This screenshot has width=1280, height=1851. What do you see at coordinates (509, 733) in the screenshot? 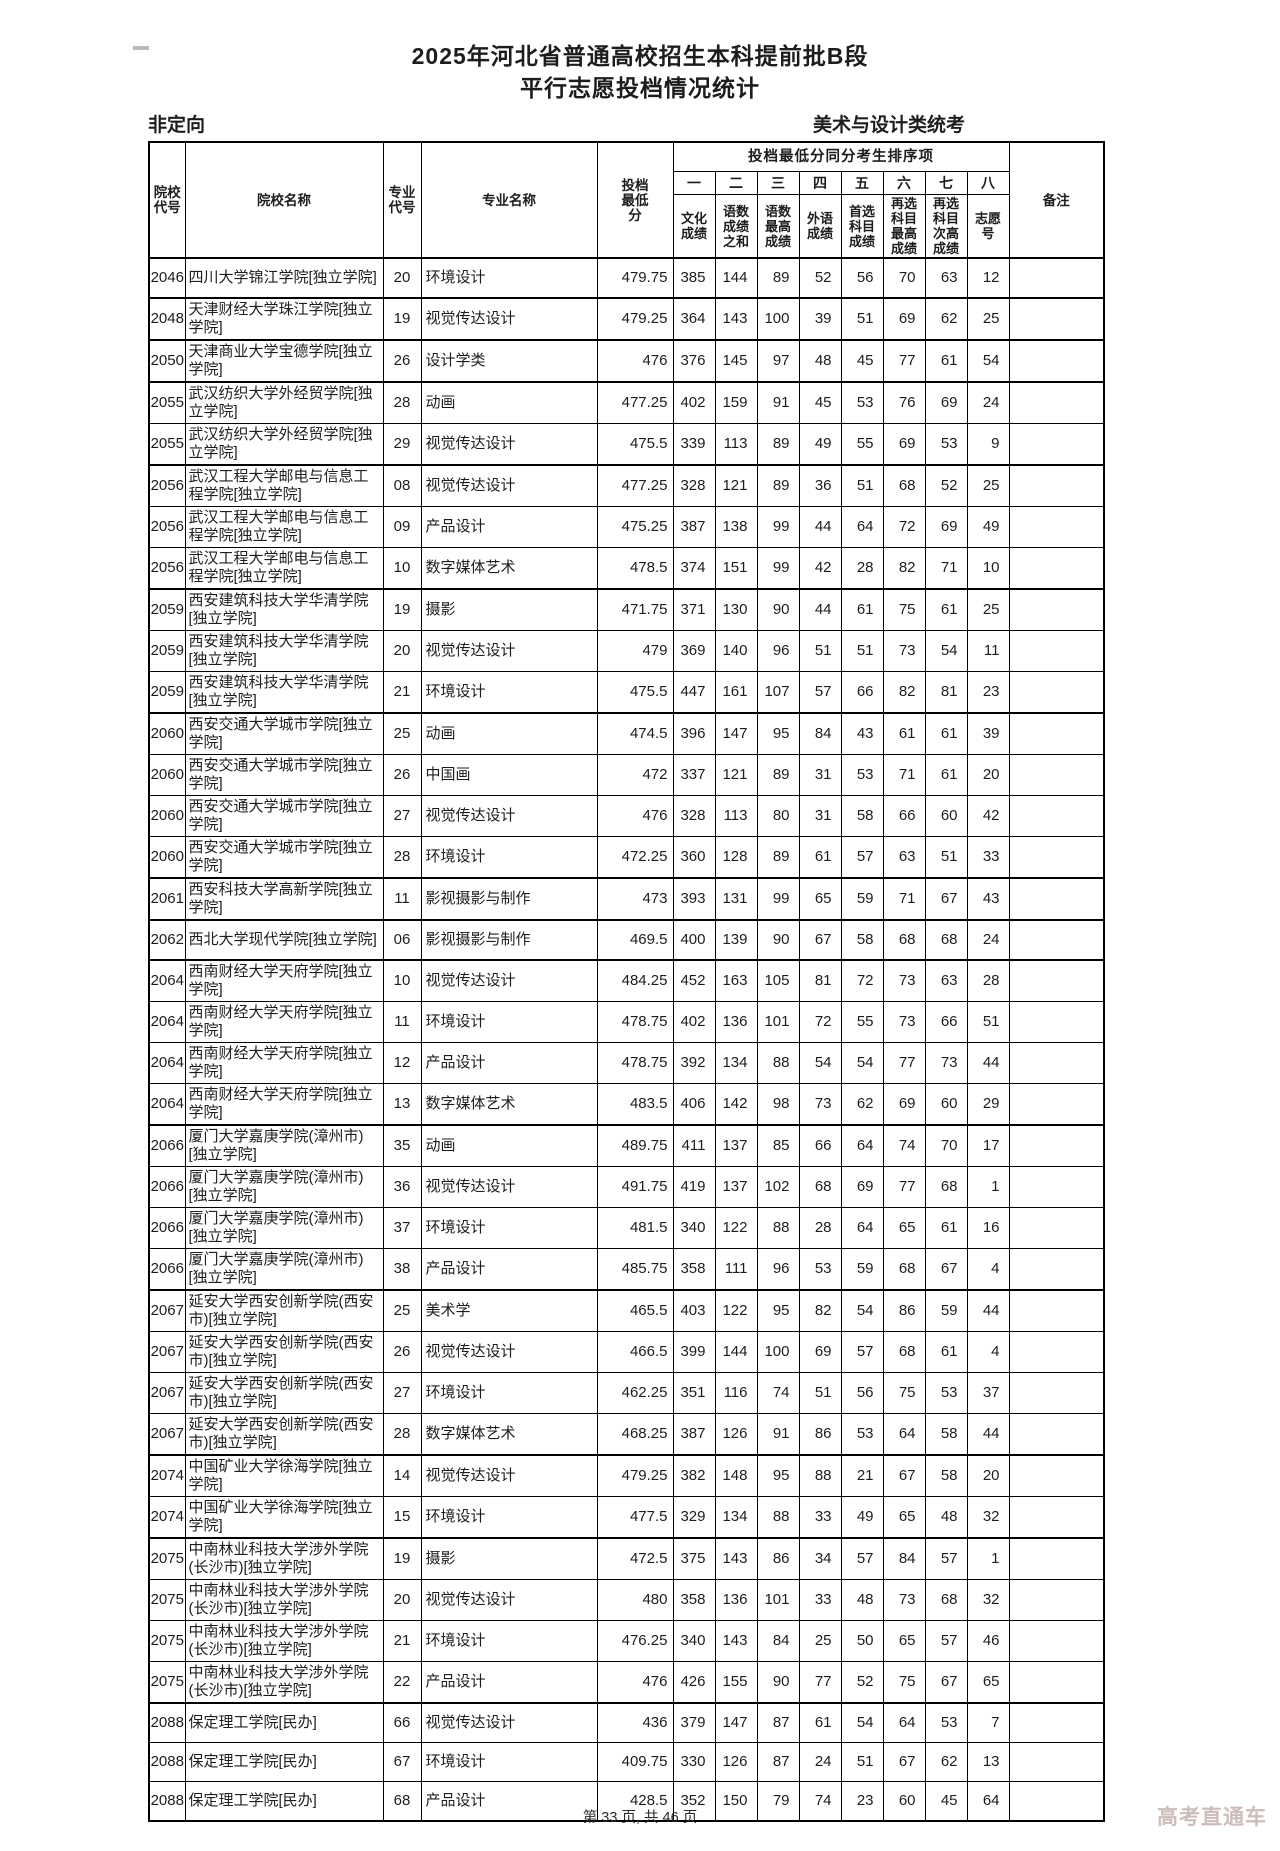
I see `major-name-cell: 动画` at bounding box center [509, 733].